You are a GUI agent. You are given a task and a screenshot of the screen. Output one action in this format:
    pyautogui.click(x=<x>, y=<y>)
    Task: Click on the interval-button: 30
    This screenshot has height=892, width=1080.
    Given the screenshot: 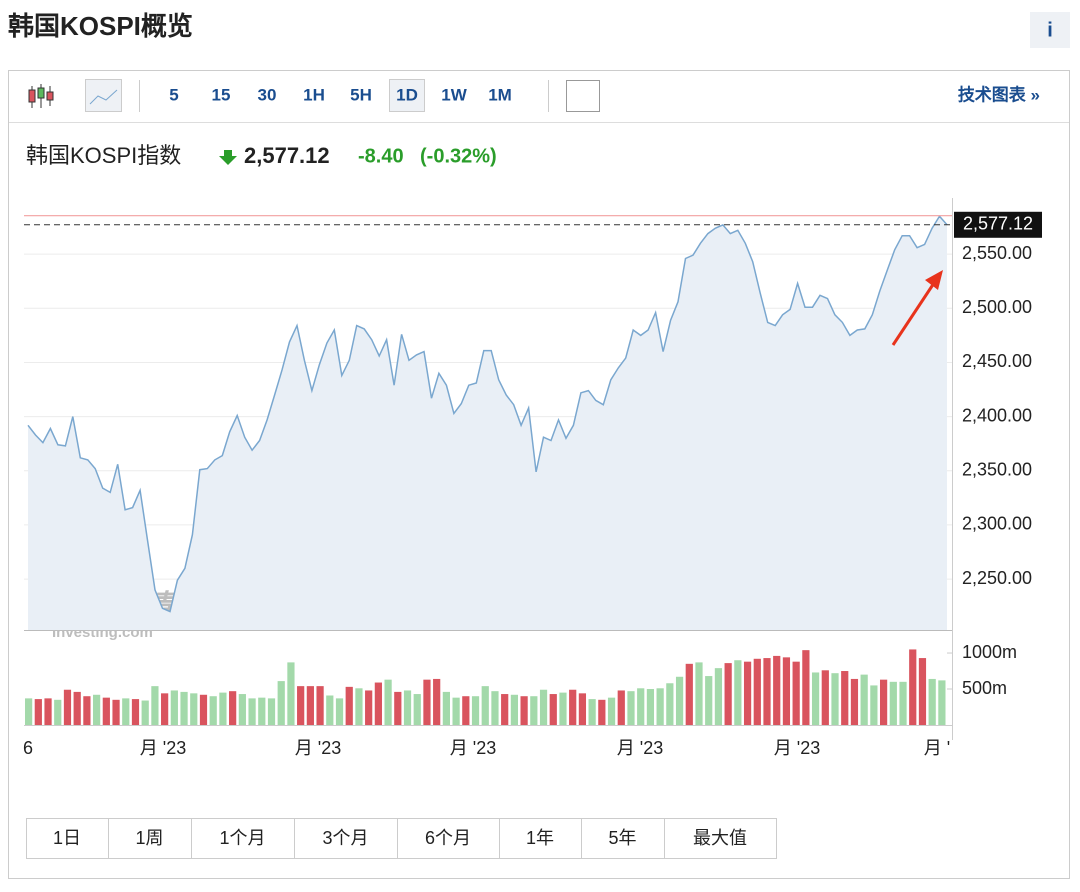 What is the action you would take?
    pyautogui.click(x=267, y=94)
    